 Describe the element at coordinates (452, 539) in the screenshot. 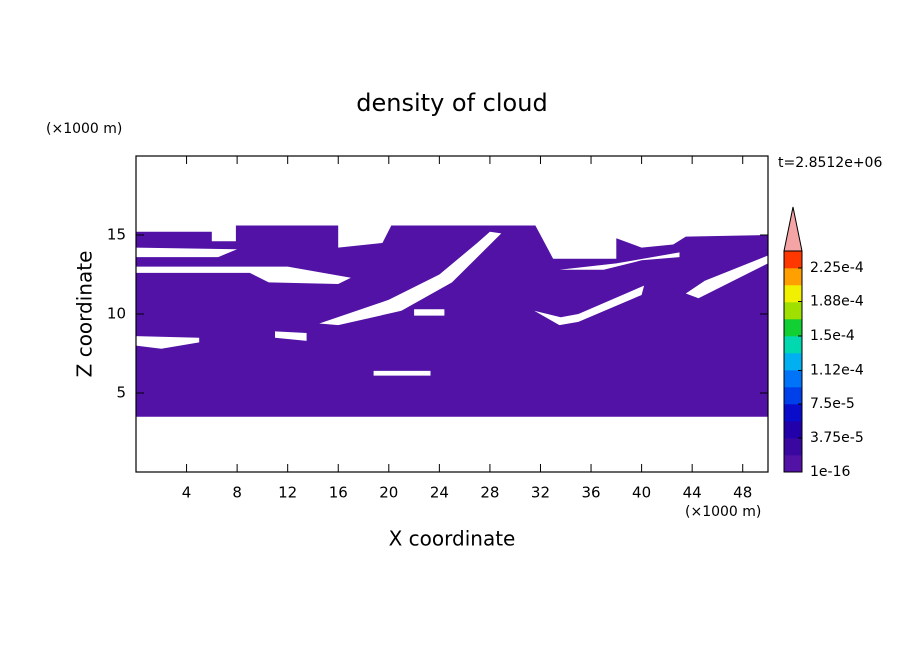

I see `x-axis-title: X coordinate` at that location.